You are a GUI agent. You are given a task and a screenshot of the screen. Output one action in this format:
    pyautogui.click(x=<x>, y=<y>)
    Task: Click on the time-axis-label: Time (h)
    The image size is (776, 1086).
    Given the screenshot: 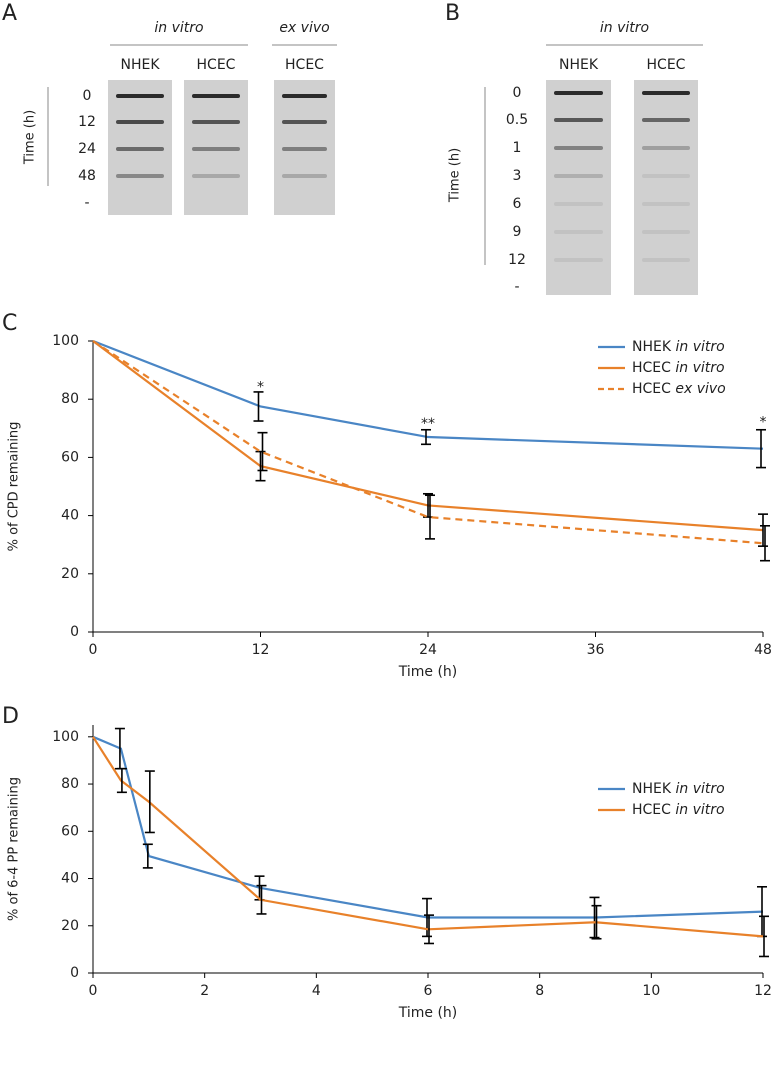 What is the action you would take?
    pyautogui.click(x=30, y=137)
    